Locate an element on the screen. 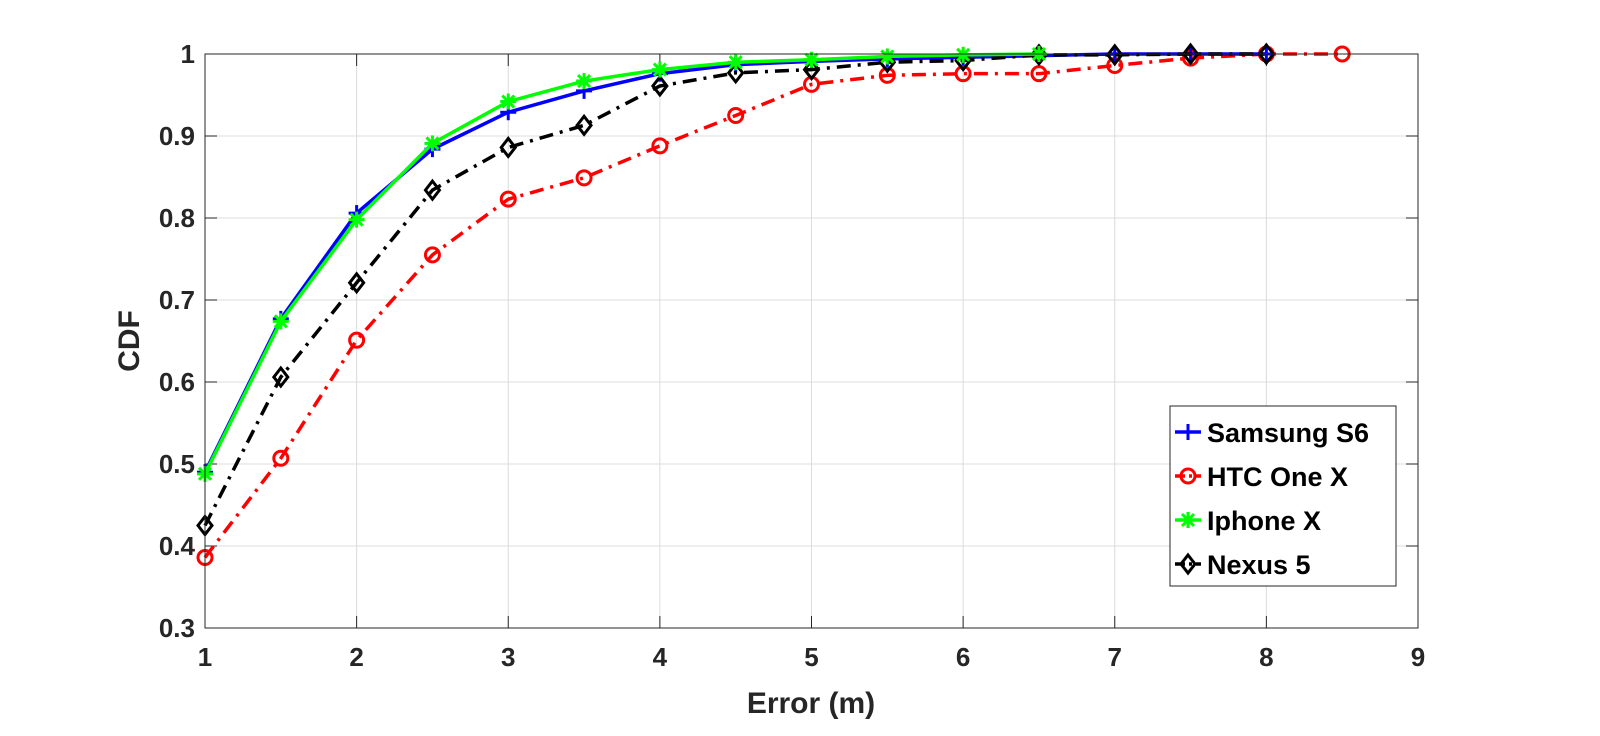 The image size is (1600, 736). x-tick-labels: 1 2 3 4 5 6 7 8 9 is located at coordinates (811, 657).